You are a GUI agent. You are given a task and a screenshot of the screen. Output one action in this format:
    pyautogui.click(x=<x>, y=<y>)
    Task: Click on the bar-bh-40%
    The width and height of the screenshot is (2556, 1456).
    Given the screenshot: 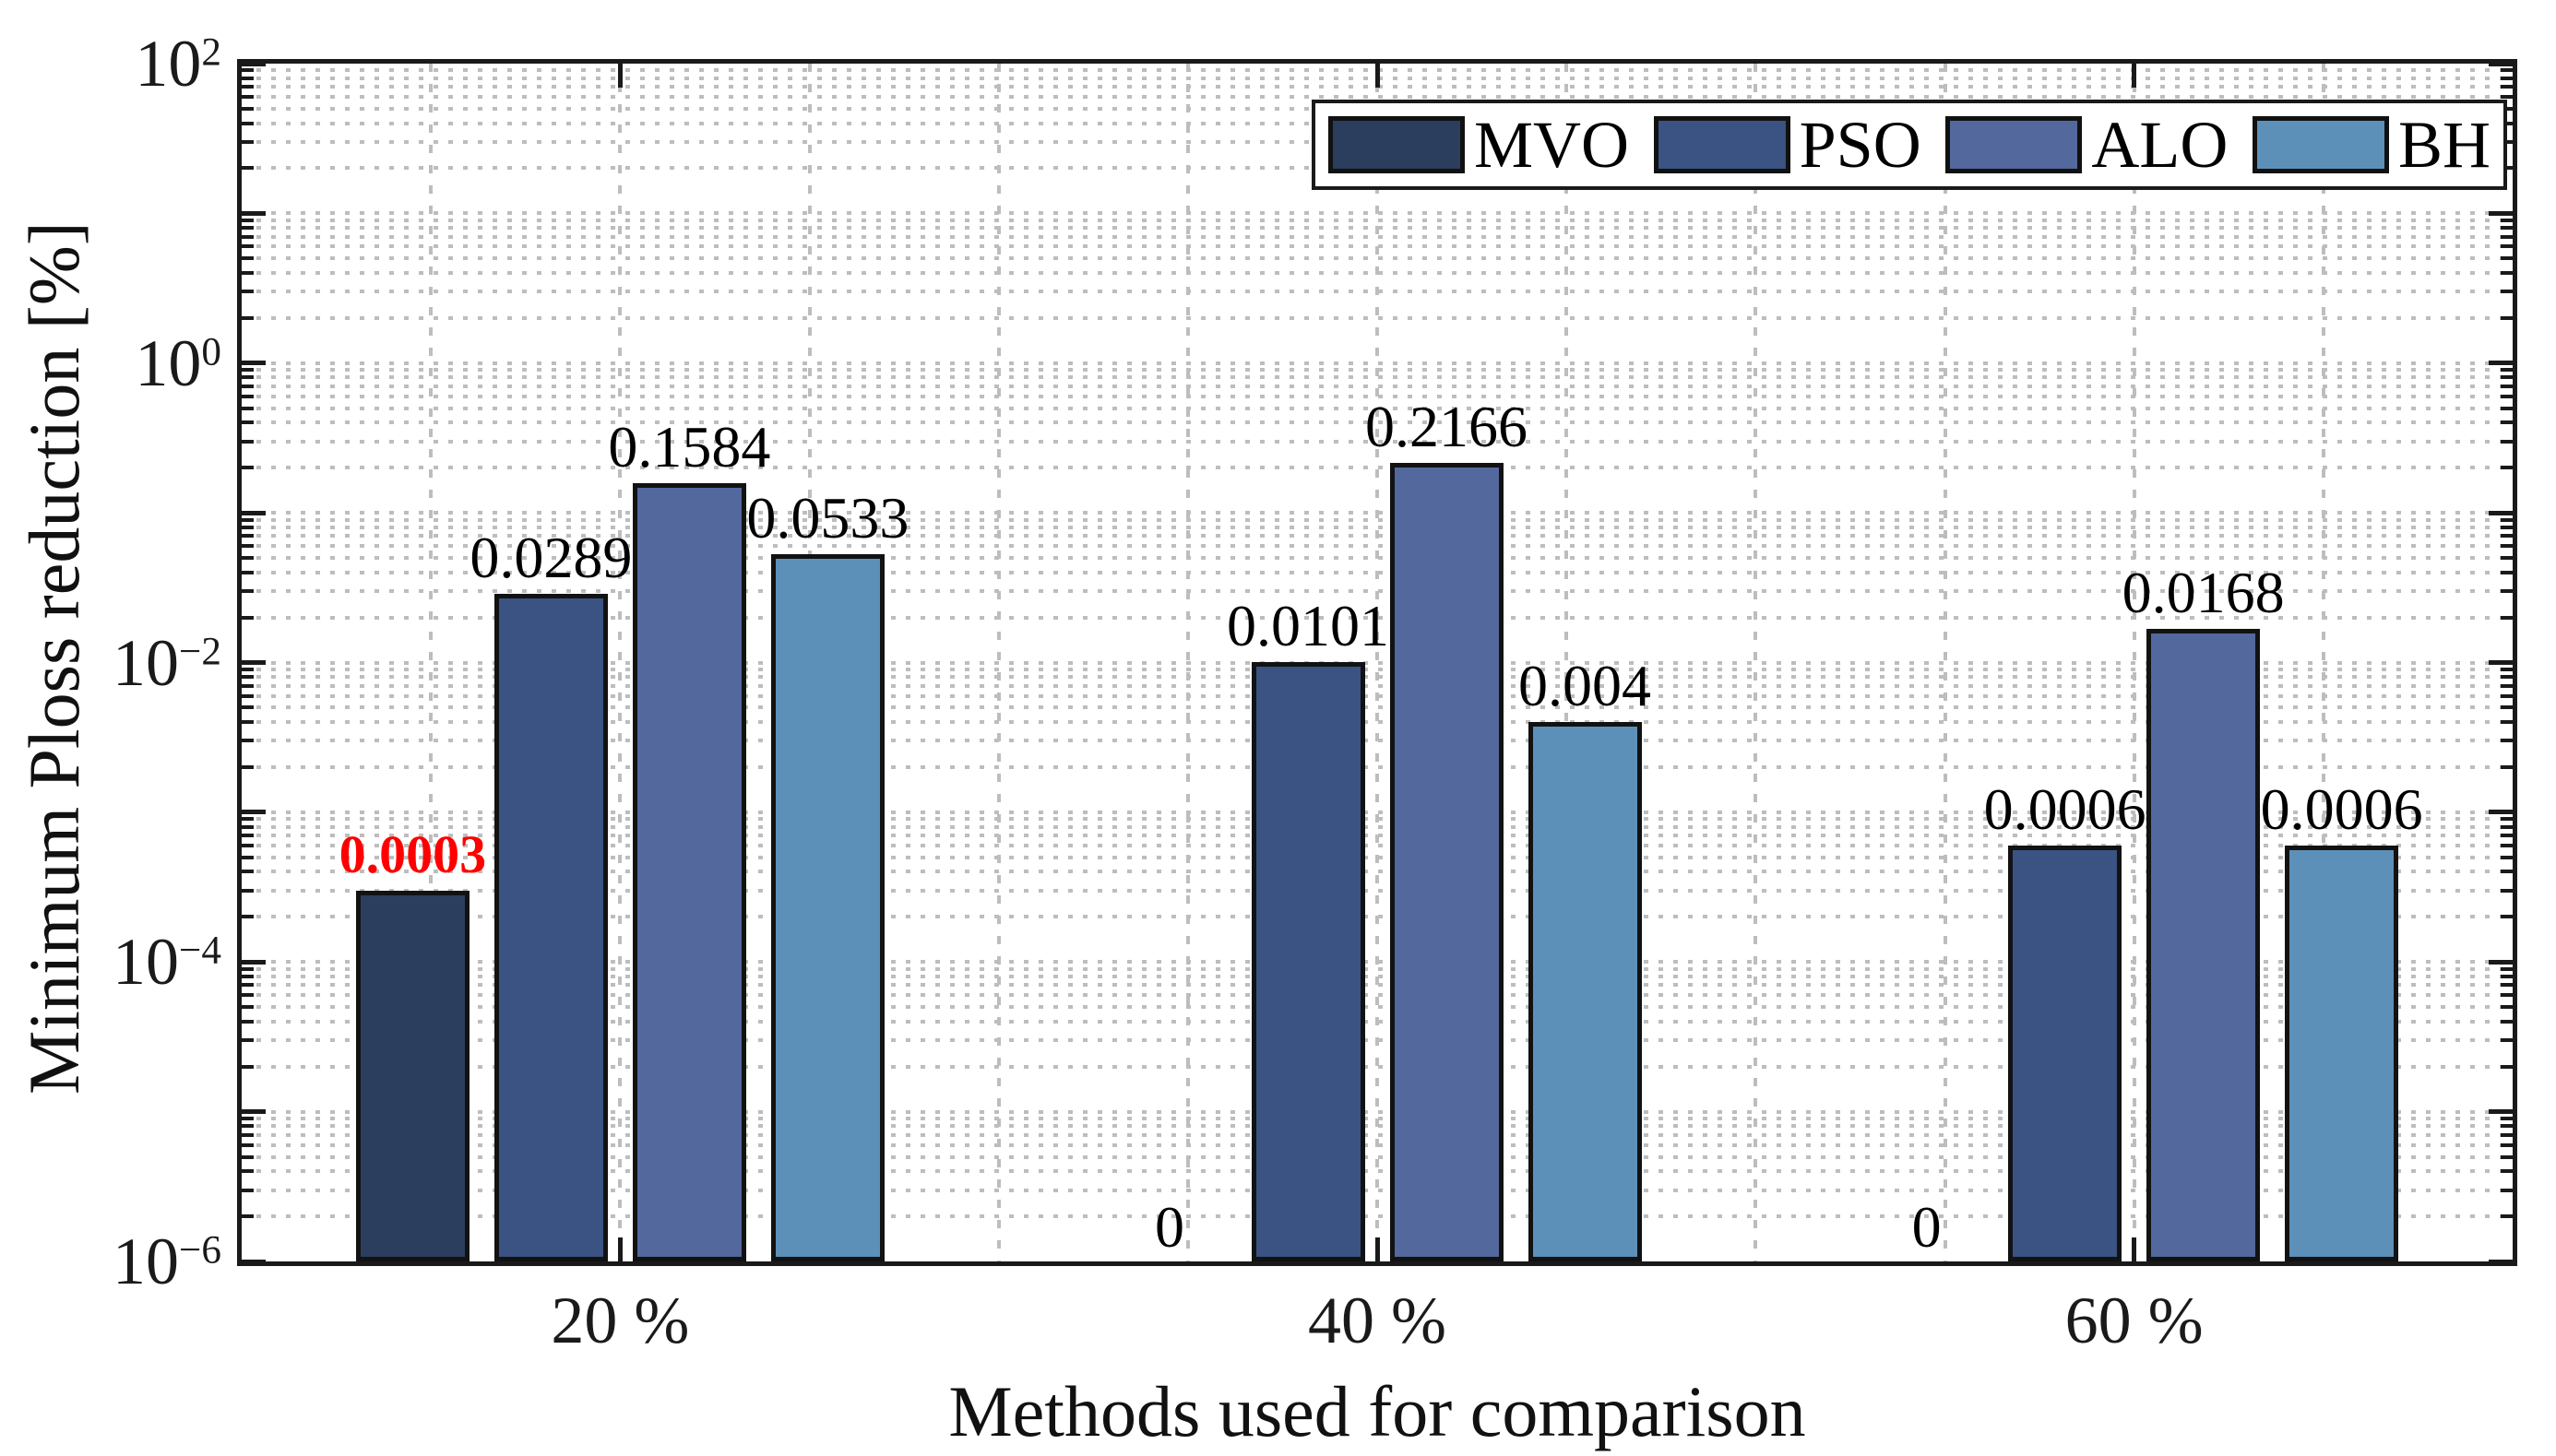 What is the action you would take?
    pyautogui.click(x=1585, y=991)
    